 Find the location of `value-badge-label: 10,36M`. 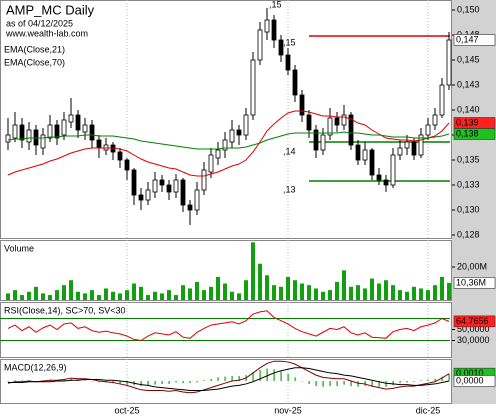

value-badge-label: 10,36M is located at coordinates (471, 282).